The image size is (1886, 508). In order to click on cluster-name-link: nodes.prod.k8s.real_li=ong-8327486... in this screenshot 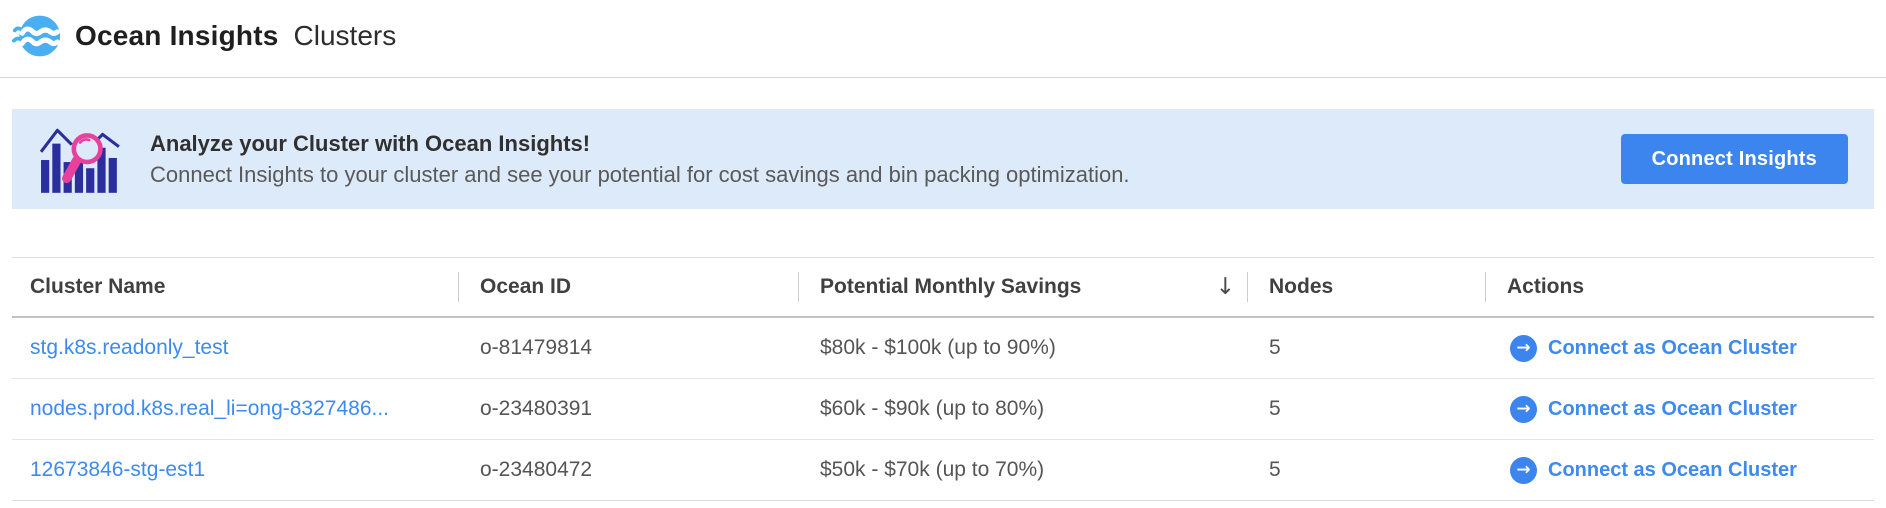, I will do `click(210, 408)`.